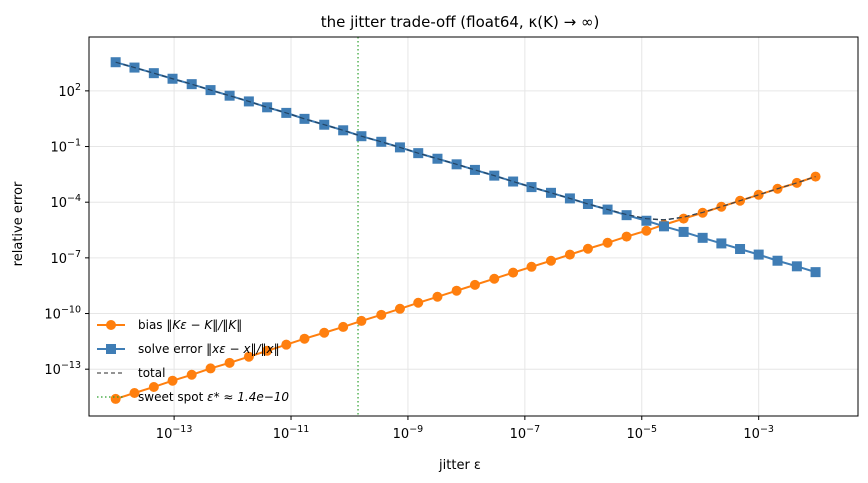 The height and width of the screenshot is (483, 868). I want to click on y-tick-label: 10⁻¹³, so click(62, 369).